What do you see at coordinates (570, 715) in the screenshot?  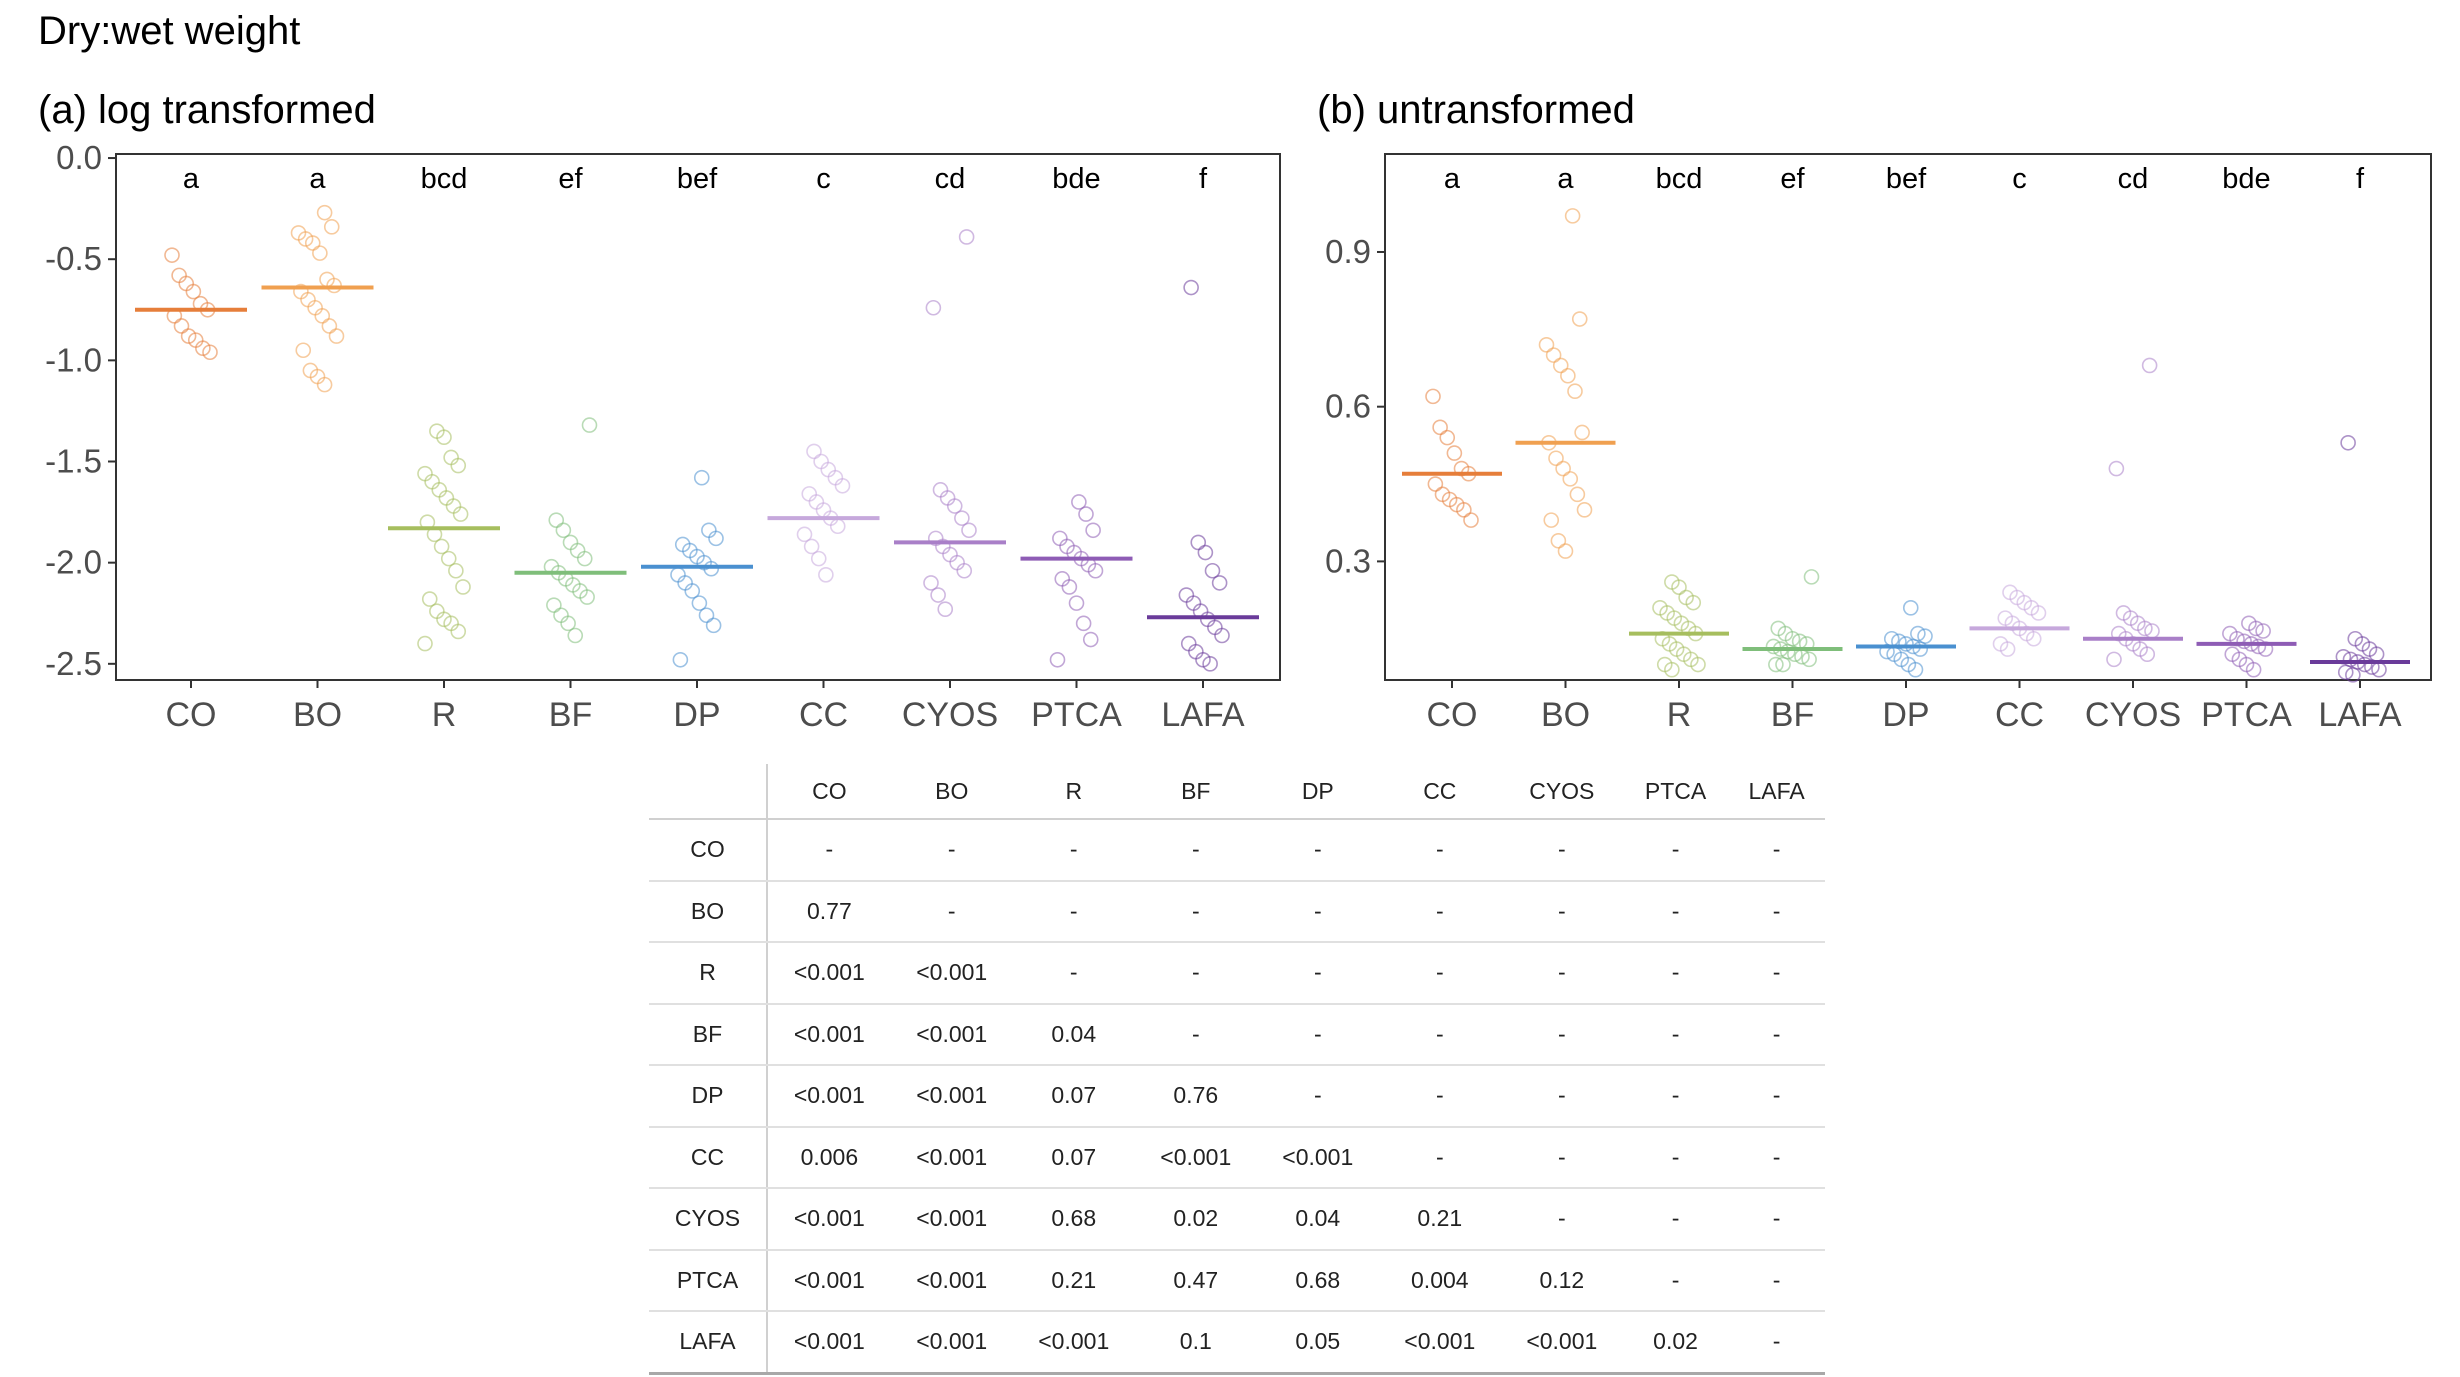 I see `x-tick-label: BF` at bounding box center [570, 715].